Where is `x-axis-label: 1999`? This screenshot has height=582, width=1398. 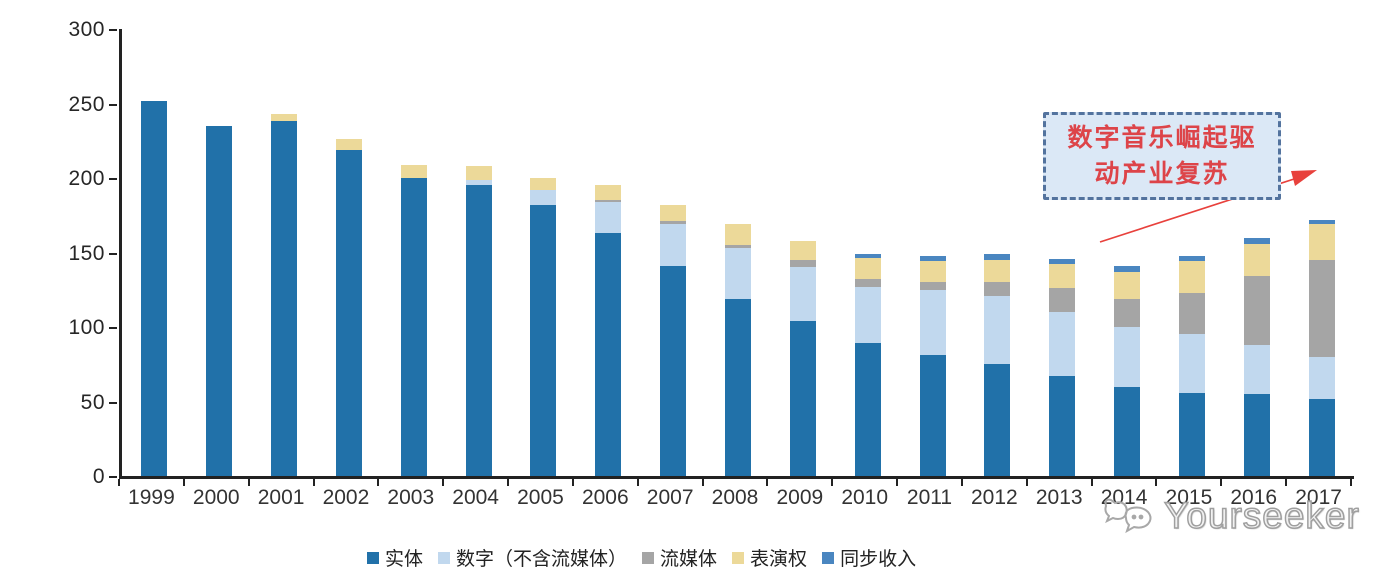 x-axis-label: 1999 is located at coordinates (151, 497).